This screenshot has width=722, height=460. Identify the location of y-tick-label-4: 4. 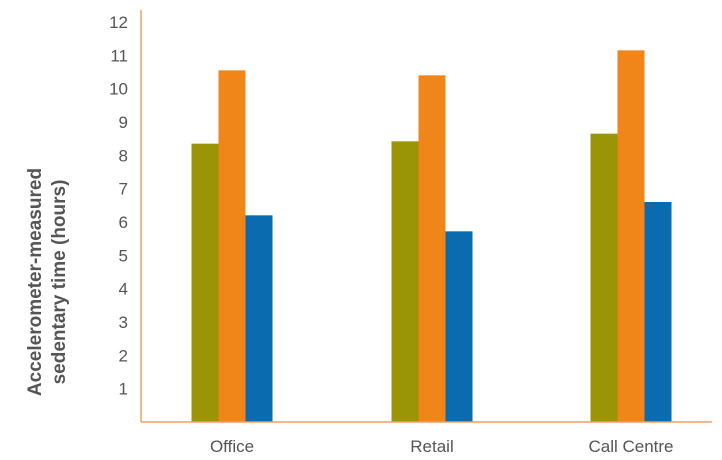
(123, 289).